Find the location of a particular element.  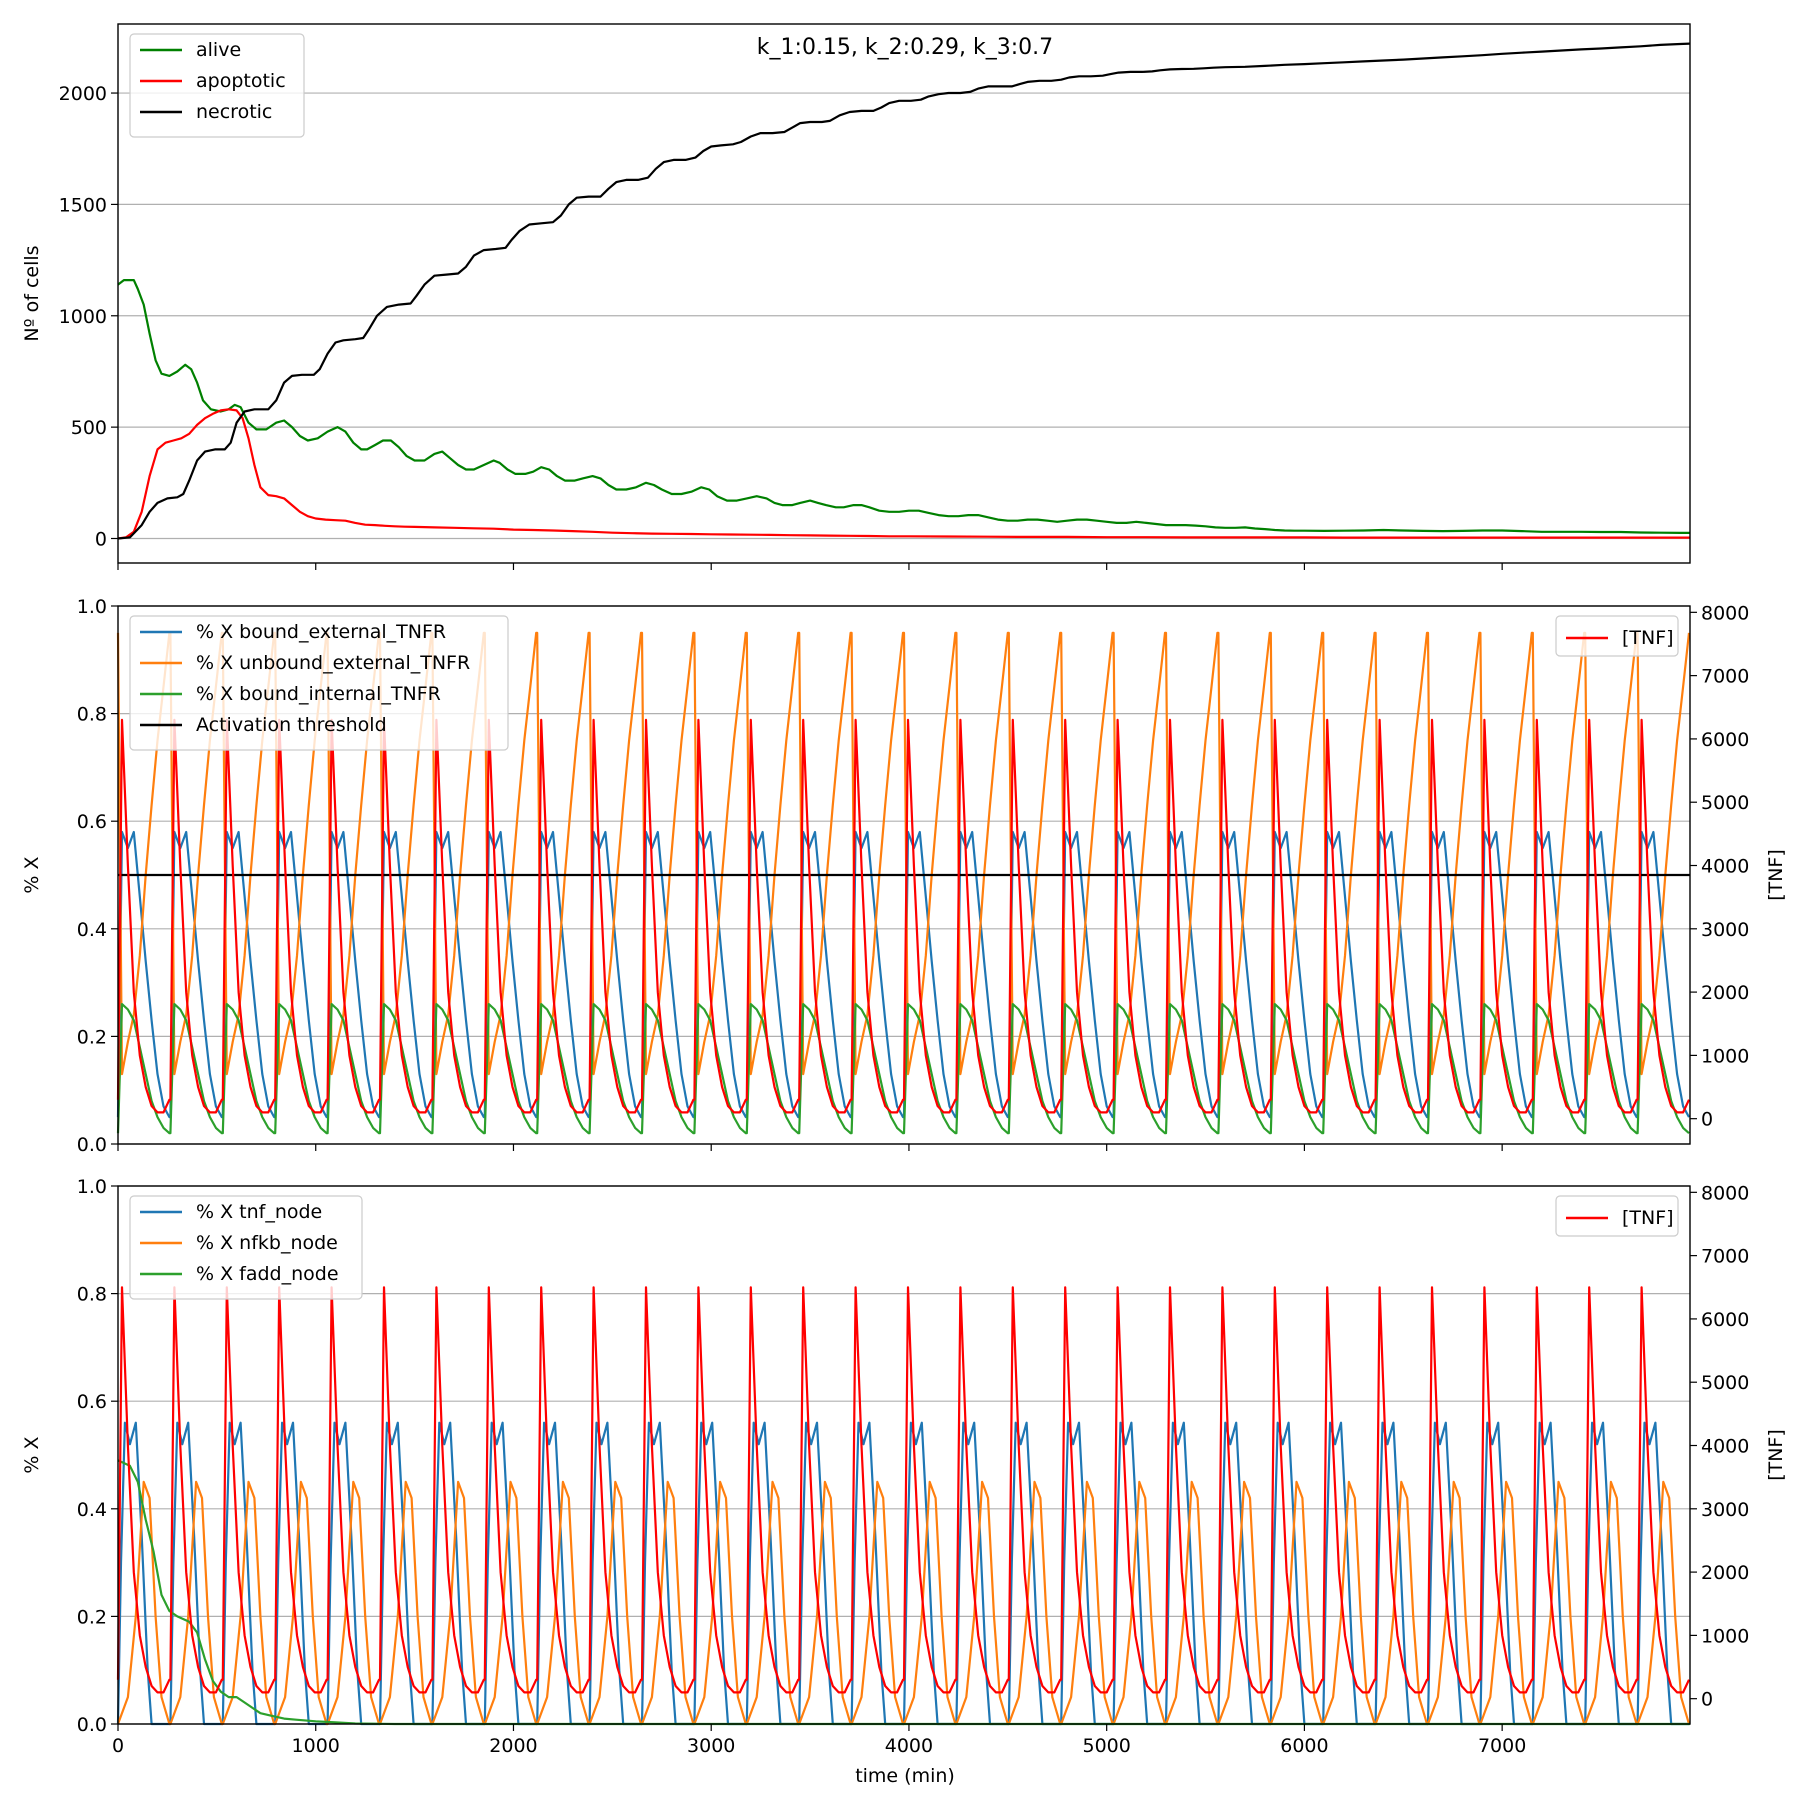

series-line-apoptotic is located at coordinates (903, 474).